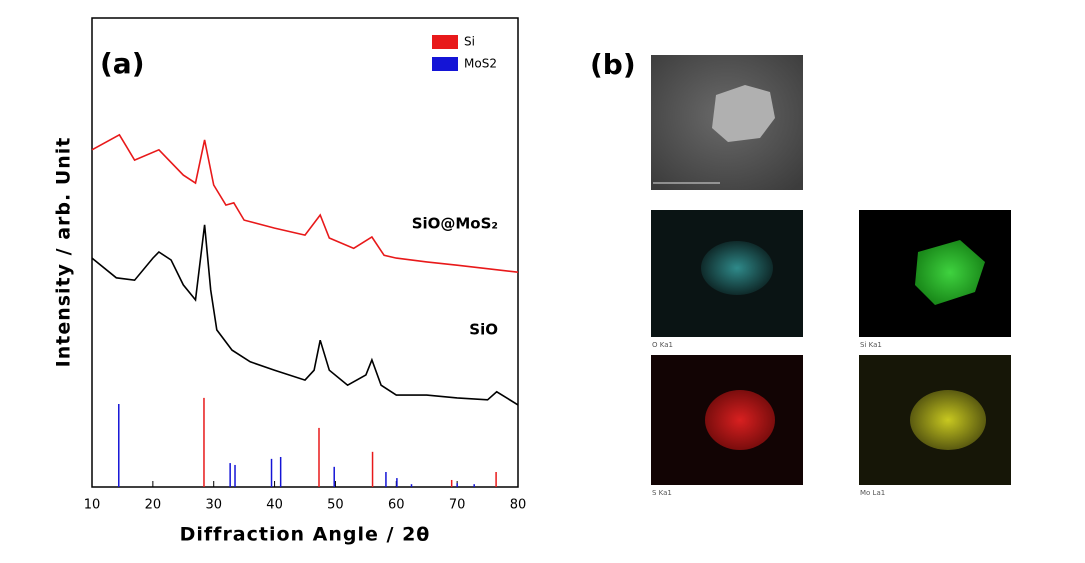 This screenshot has height=563, width=1085. What do you see at coordinates (92, 505) in the screenshot?
I see `x-tick-label: 10` at bounding box center [92, 505].